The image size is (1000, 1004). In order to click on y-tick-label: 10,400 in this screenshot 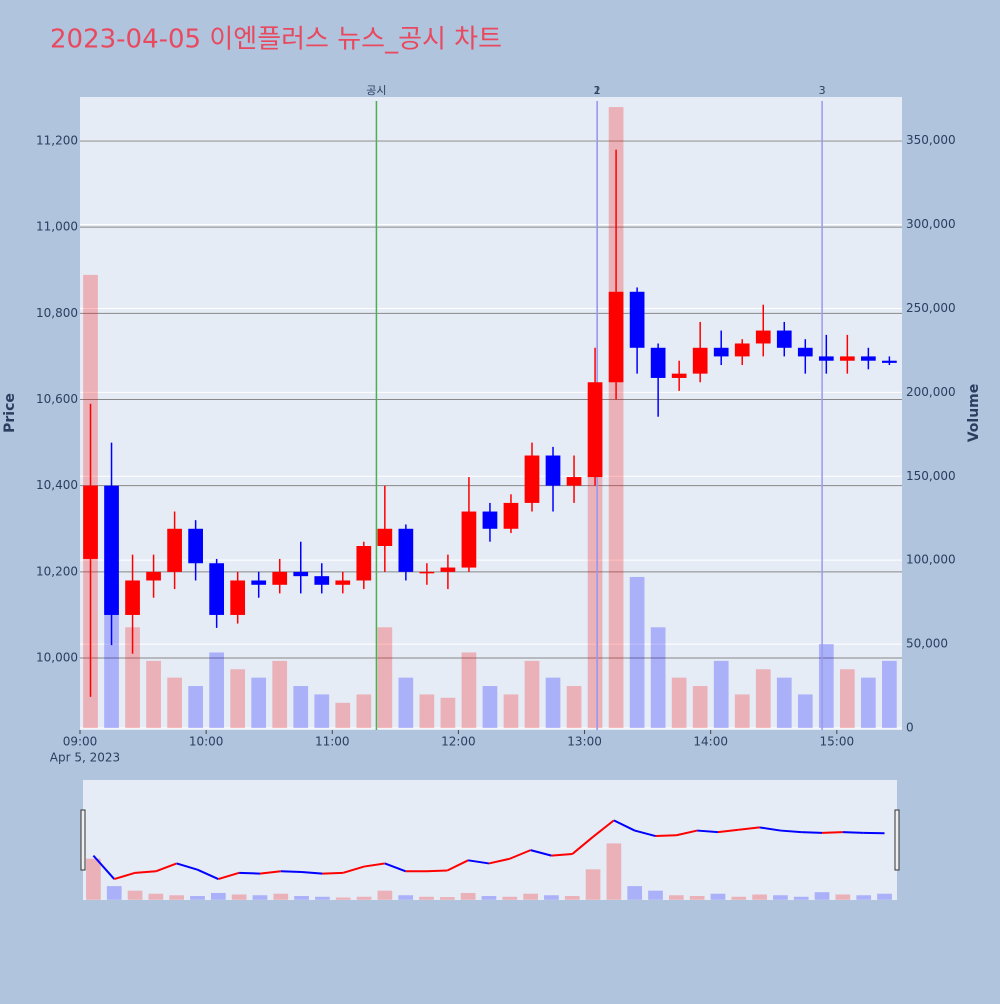, I will do `click(57, 485)`.